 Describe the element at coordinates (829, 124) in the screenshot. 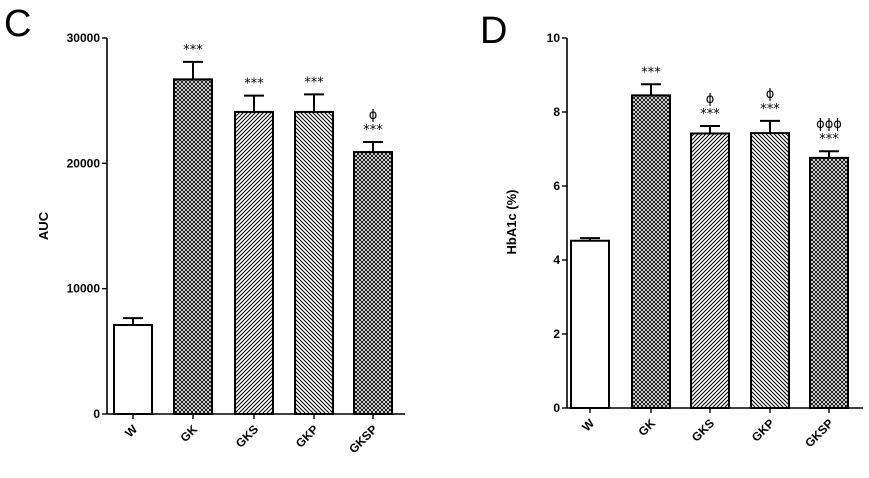

I see `panel-d-significance-label: ϕϕϕ` at that location.